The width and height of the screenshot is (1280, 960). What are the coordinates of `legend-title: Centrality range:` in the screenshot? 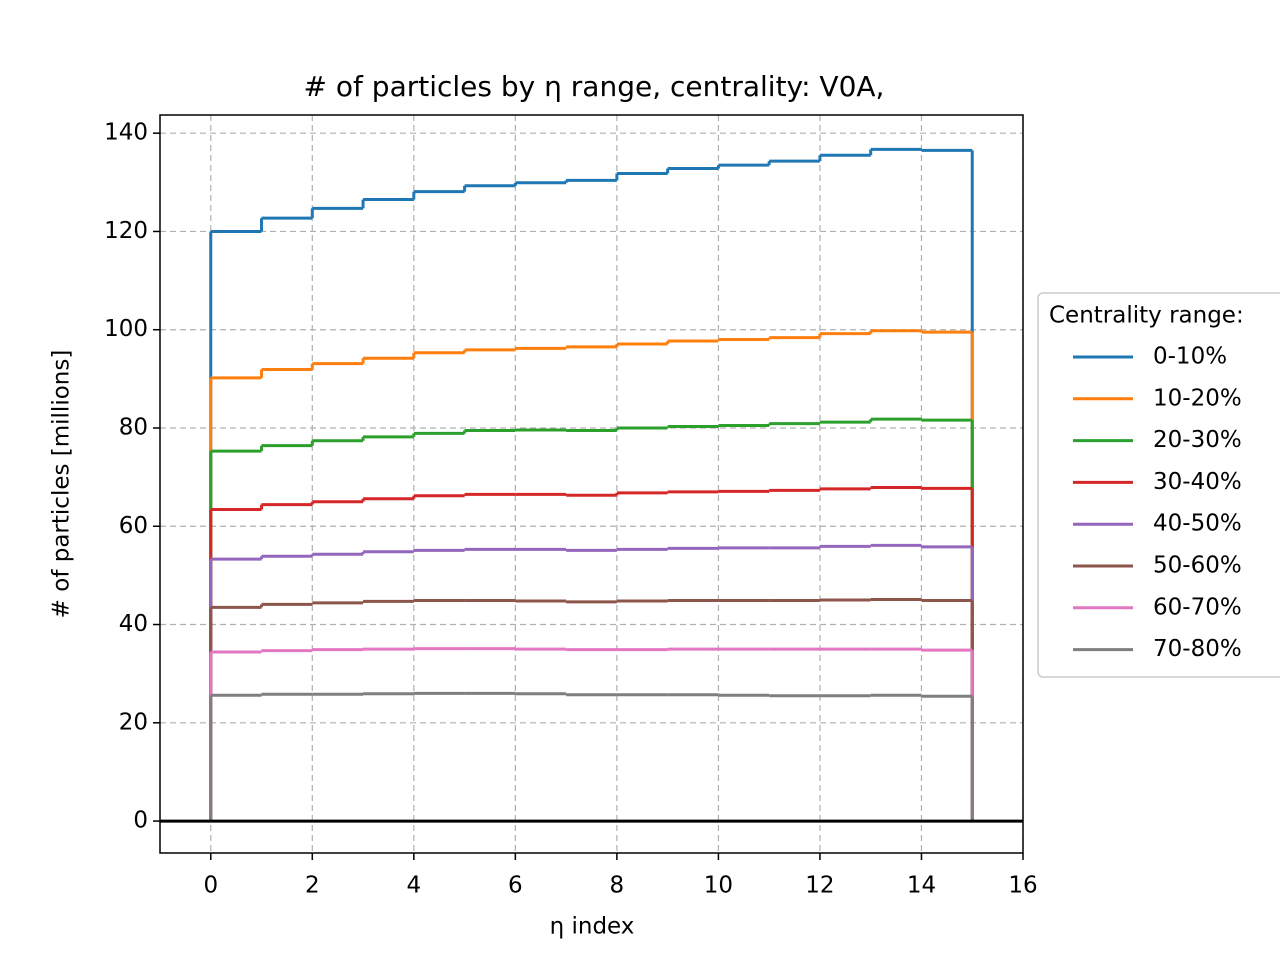 It's located at (1146, 316).